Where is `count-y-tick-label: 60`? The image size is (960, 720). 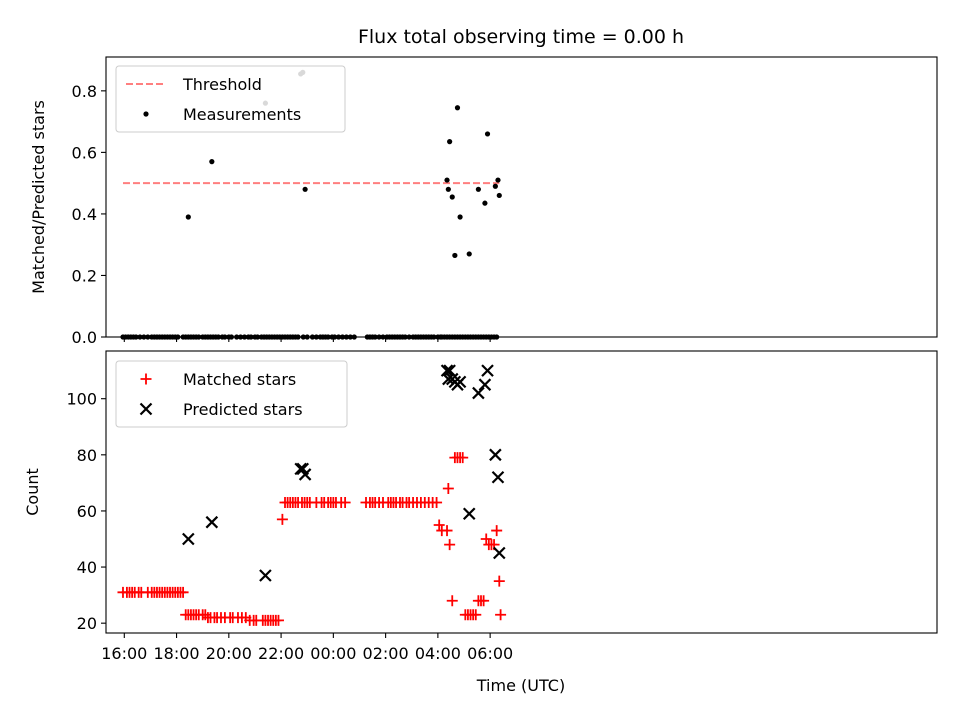 count-y-tick-label: 60 is located at coordinates (87, 511).